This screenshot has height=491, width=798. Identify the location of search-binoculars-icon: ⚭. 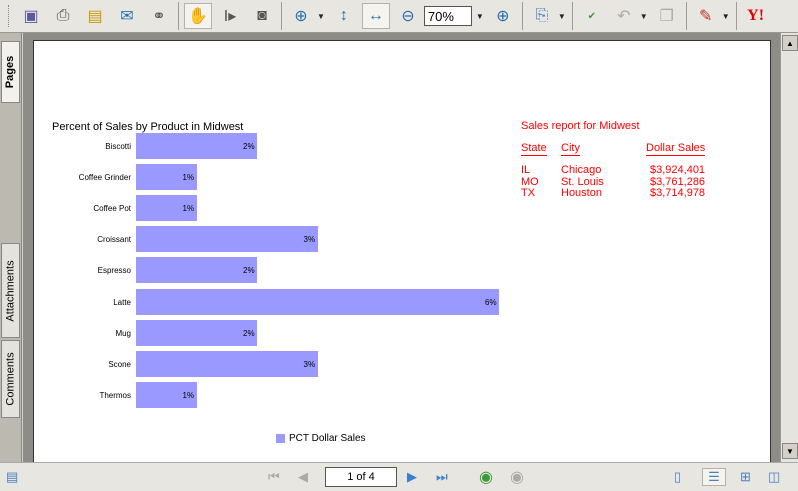
(159, 16).